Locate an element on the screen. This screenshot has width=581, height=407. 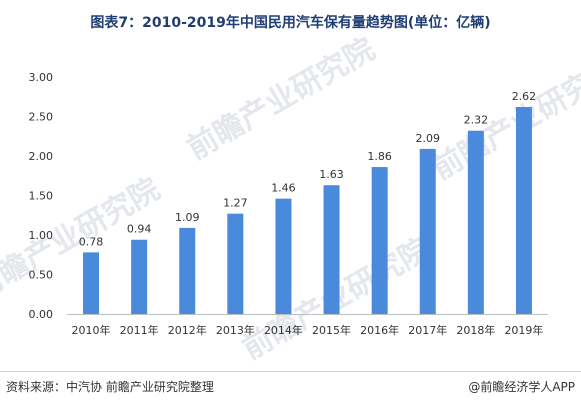
data-label: 1.46 is located at coordinates (283, 188).